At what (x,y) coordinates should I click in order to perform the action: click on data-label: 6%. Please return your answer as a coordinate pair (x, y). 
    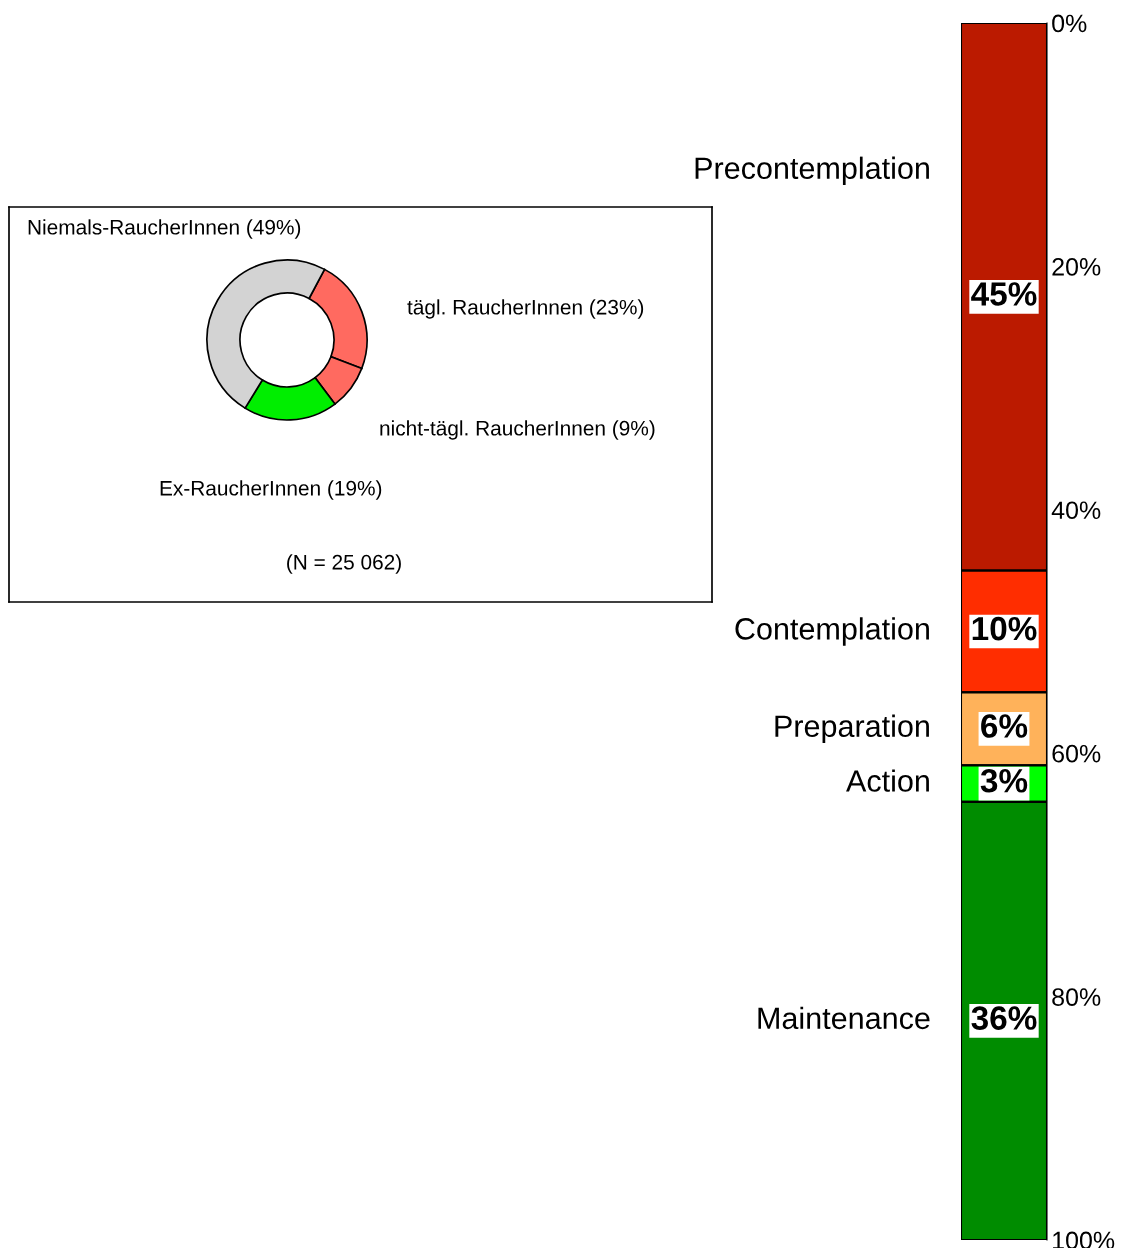
    Looking at the image, I should click on (1004, 726).